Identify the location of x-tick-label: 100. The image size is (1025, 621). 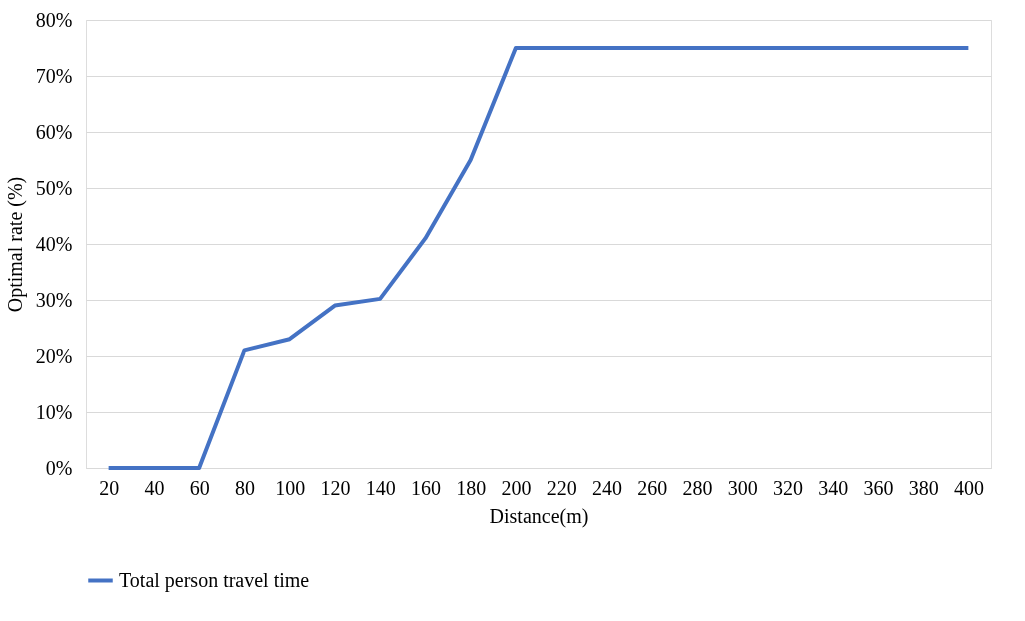
(290, 487).